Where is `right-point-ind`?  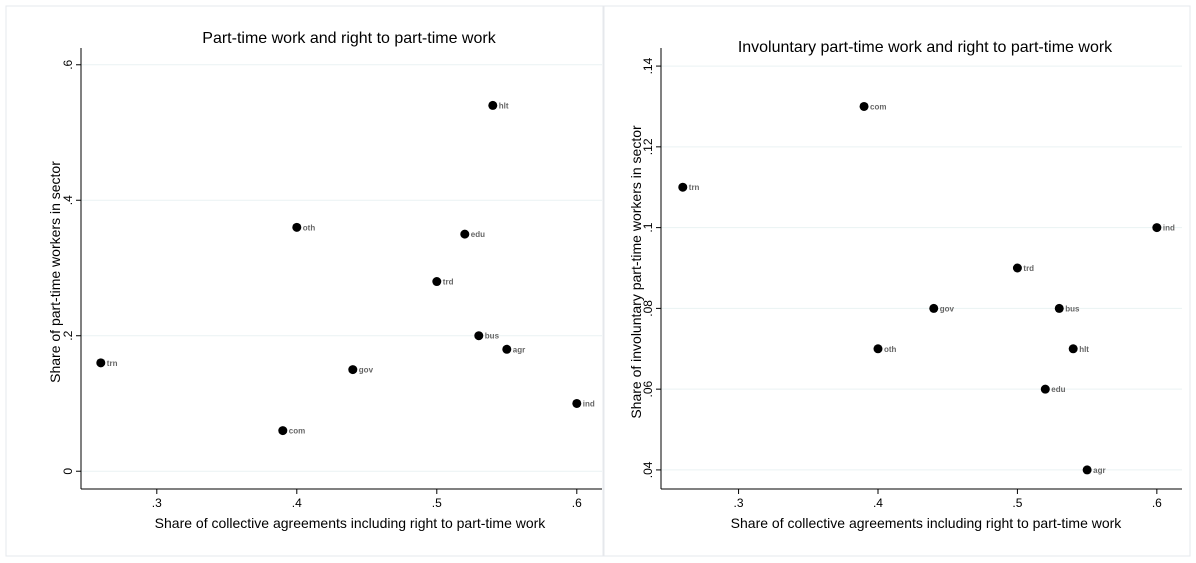
right-point-ind is located at coordinates (1157, 228).